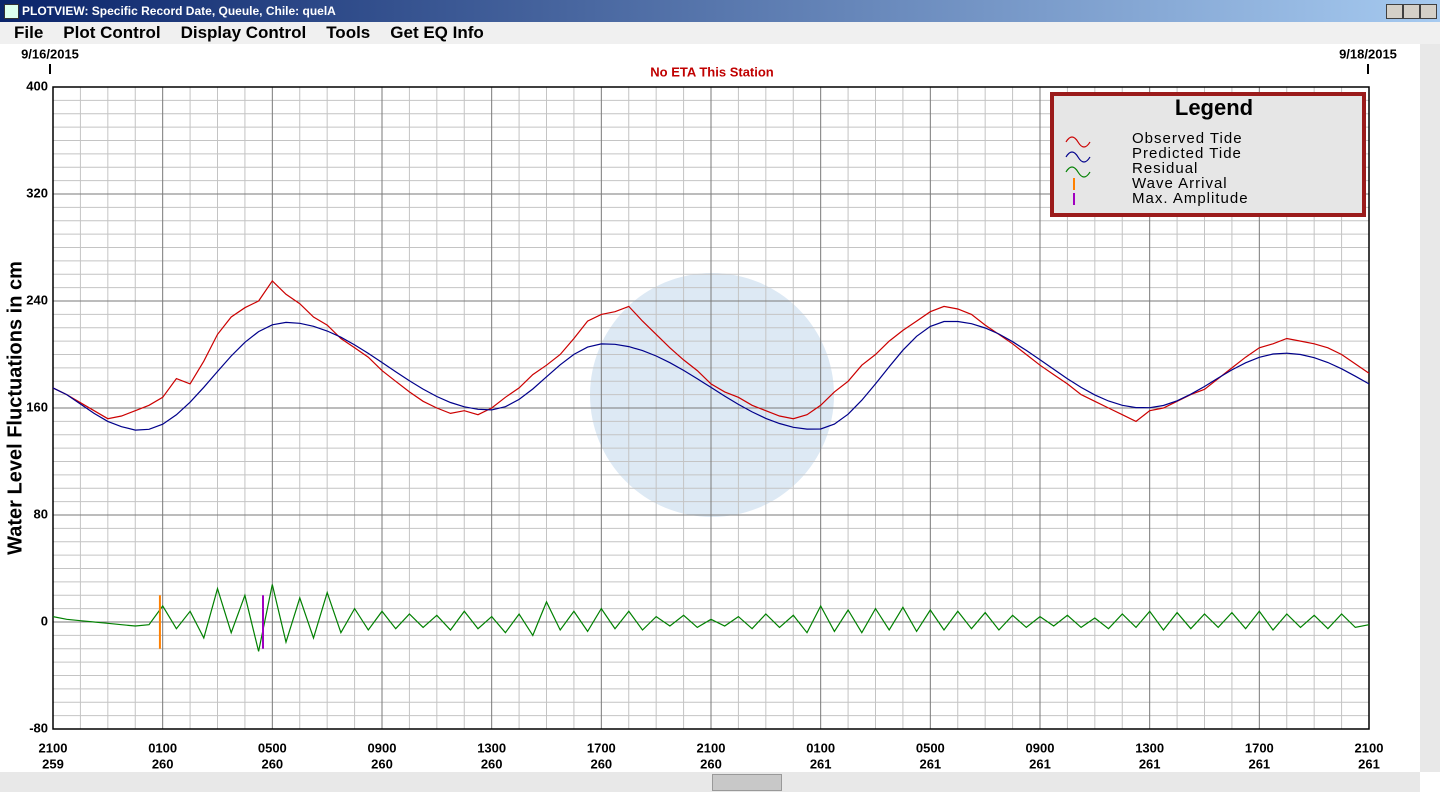  What do you see at coordinates (37, 85) in the screenshot?
I see `y-tick-label: 400` at bounding box center [37, 85].